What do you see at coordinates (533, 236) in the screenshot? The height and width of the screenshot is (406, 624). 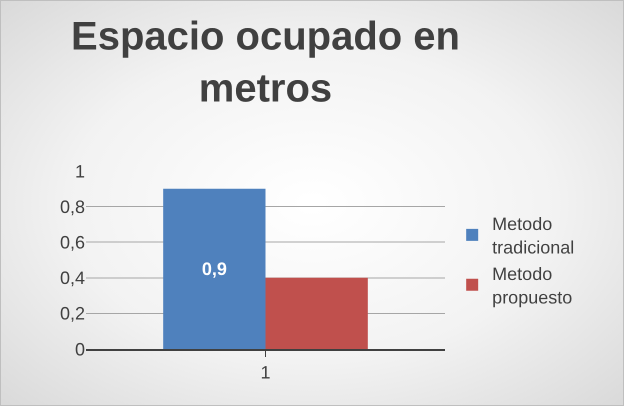 I see `legend-label: Metodo tradicional` at bounding box center [533, 236].